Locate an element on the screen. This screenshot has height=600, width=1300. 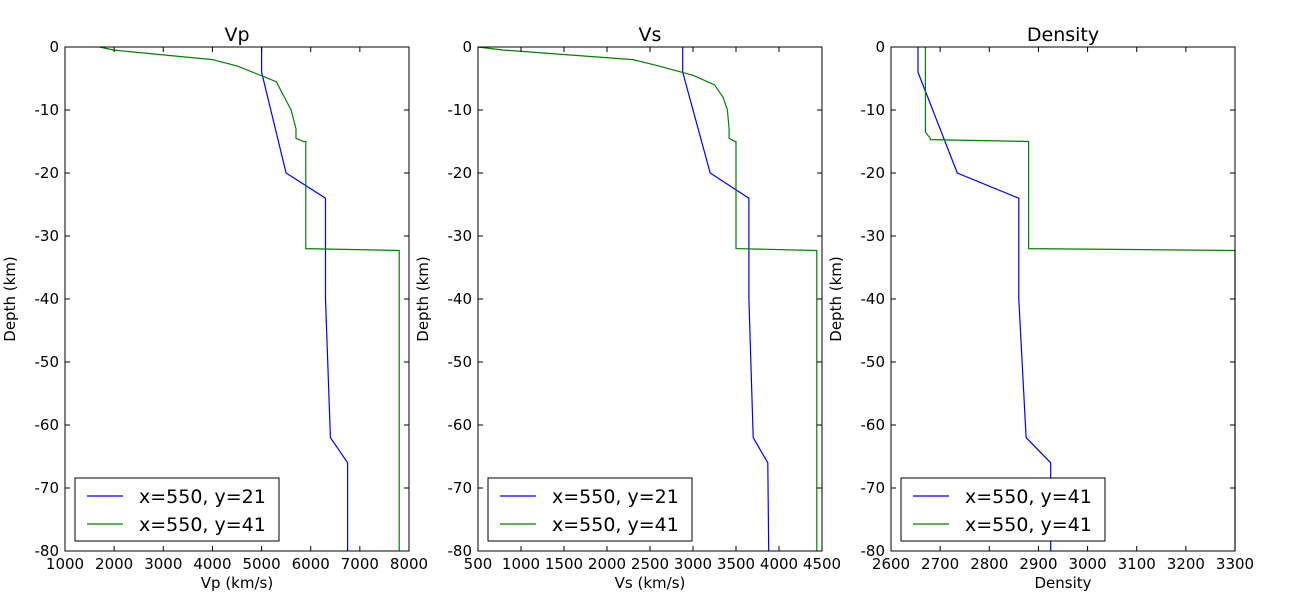
x-tick-label: 1500 is located at coordinates (564, 564).